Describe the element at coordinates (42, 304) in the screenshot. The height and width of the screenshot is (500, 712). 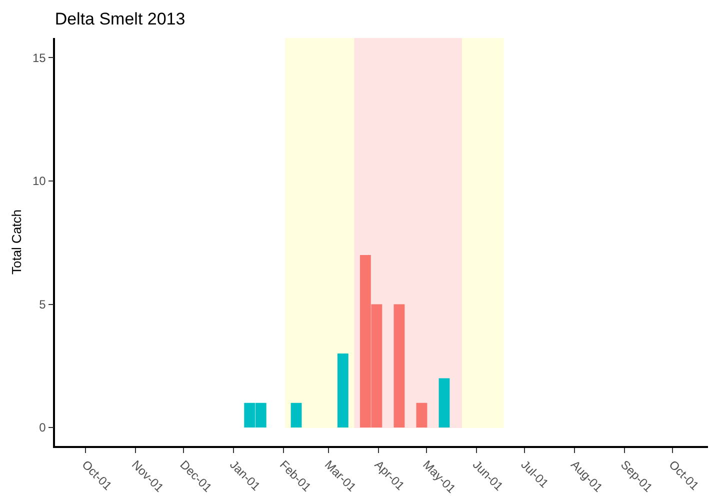
I see `y-tick-label: 5` at that location.